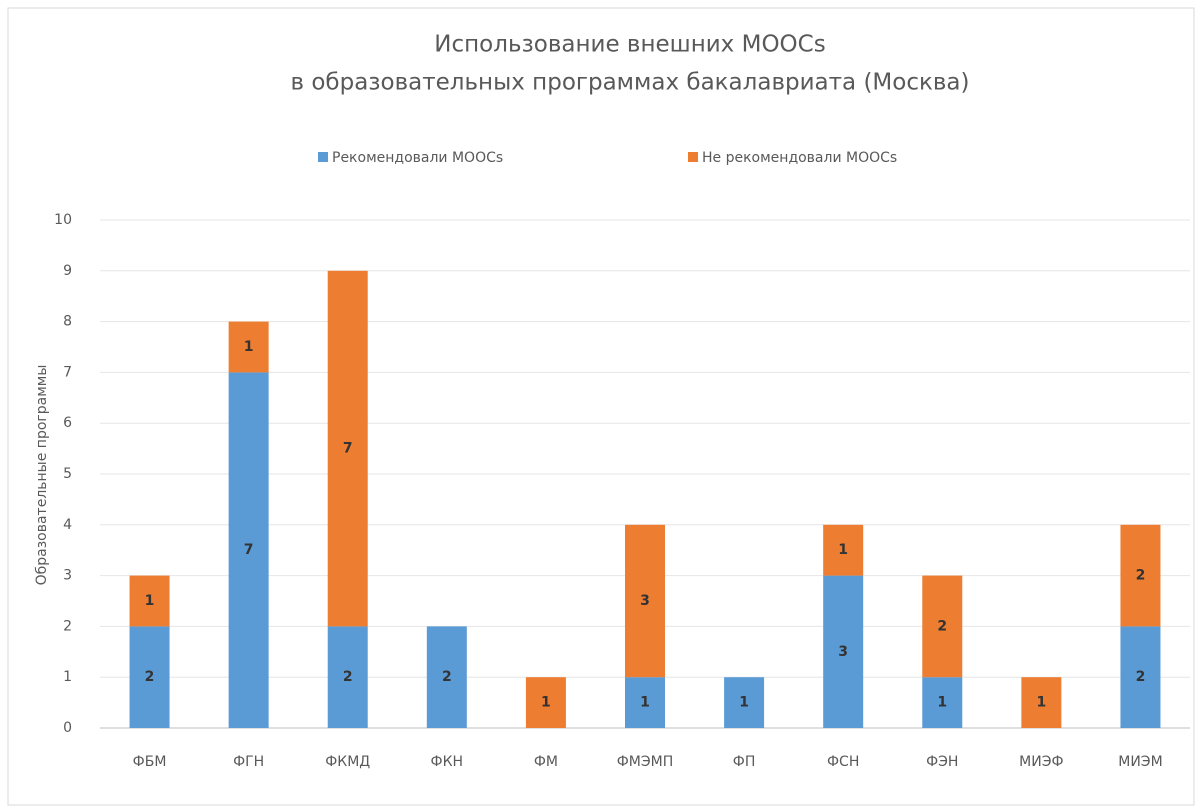  I want to click on x-tick-label: ФМ, so click(546, 762).